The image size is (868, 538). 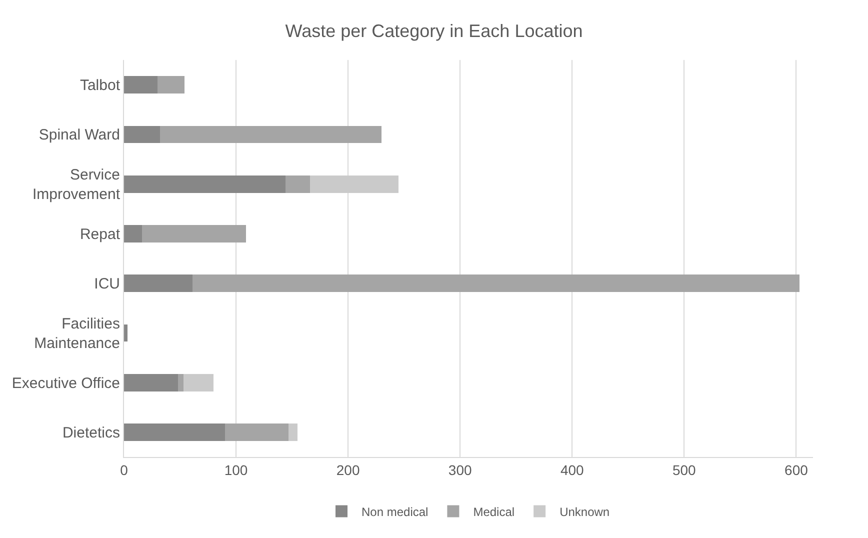 I want to click on legend-label: Unknown, so click(x=585, y=511).